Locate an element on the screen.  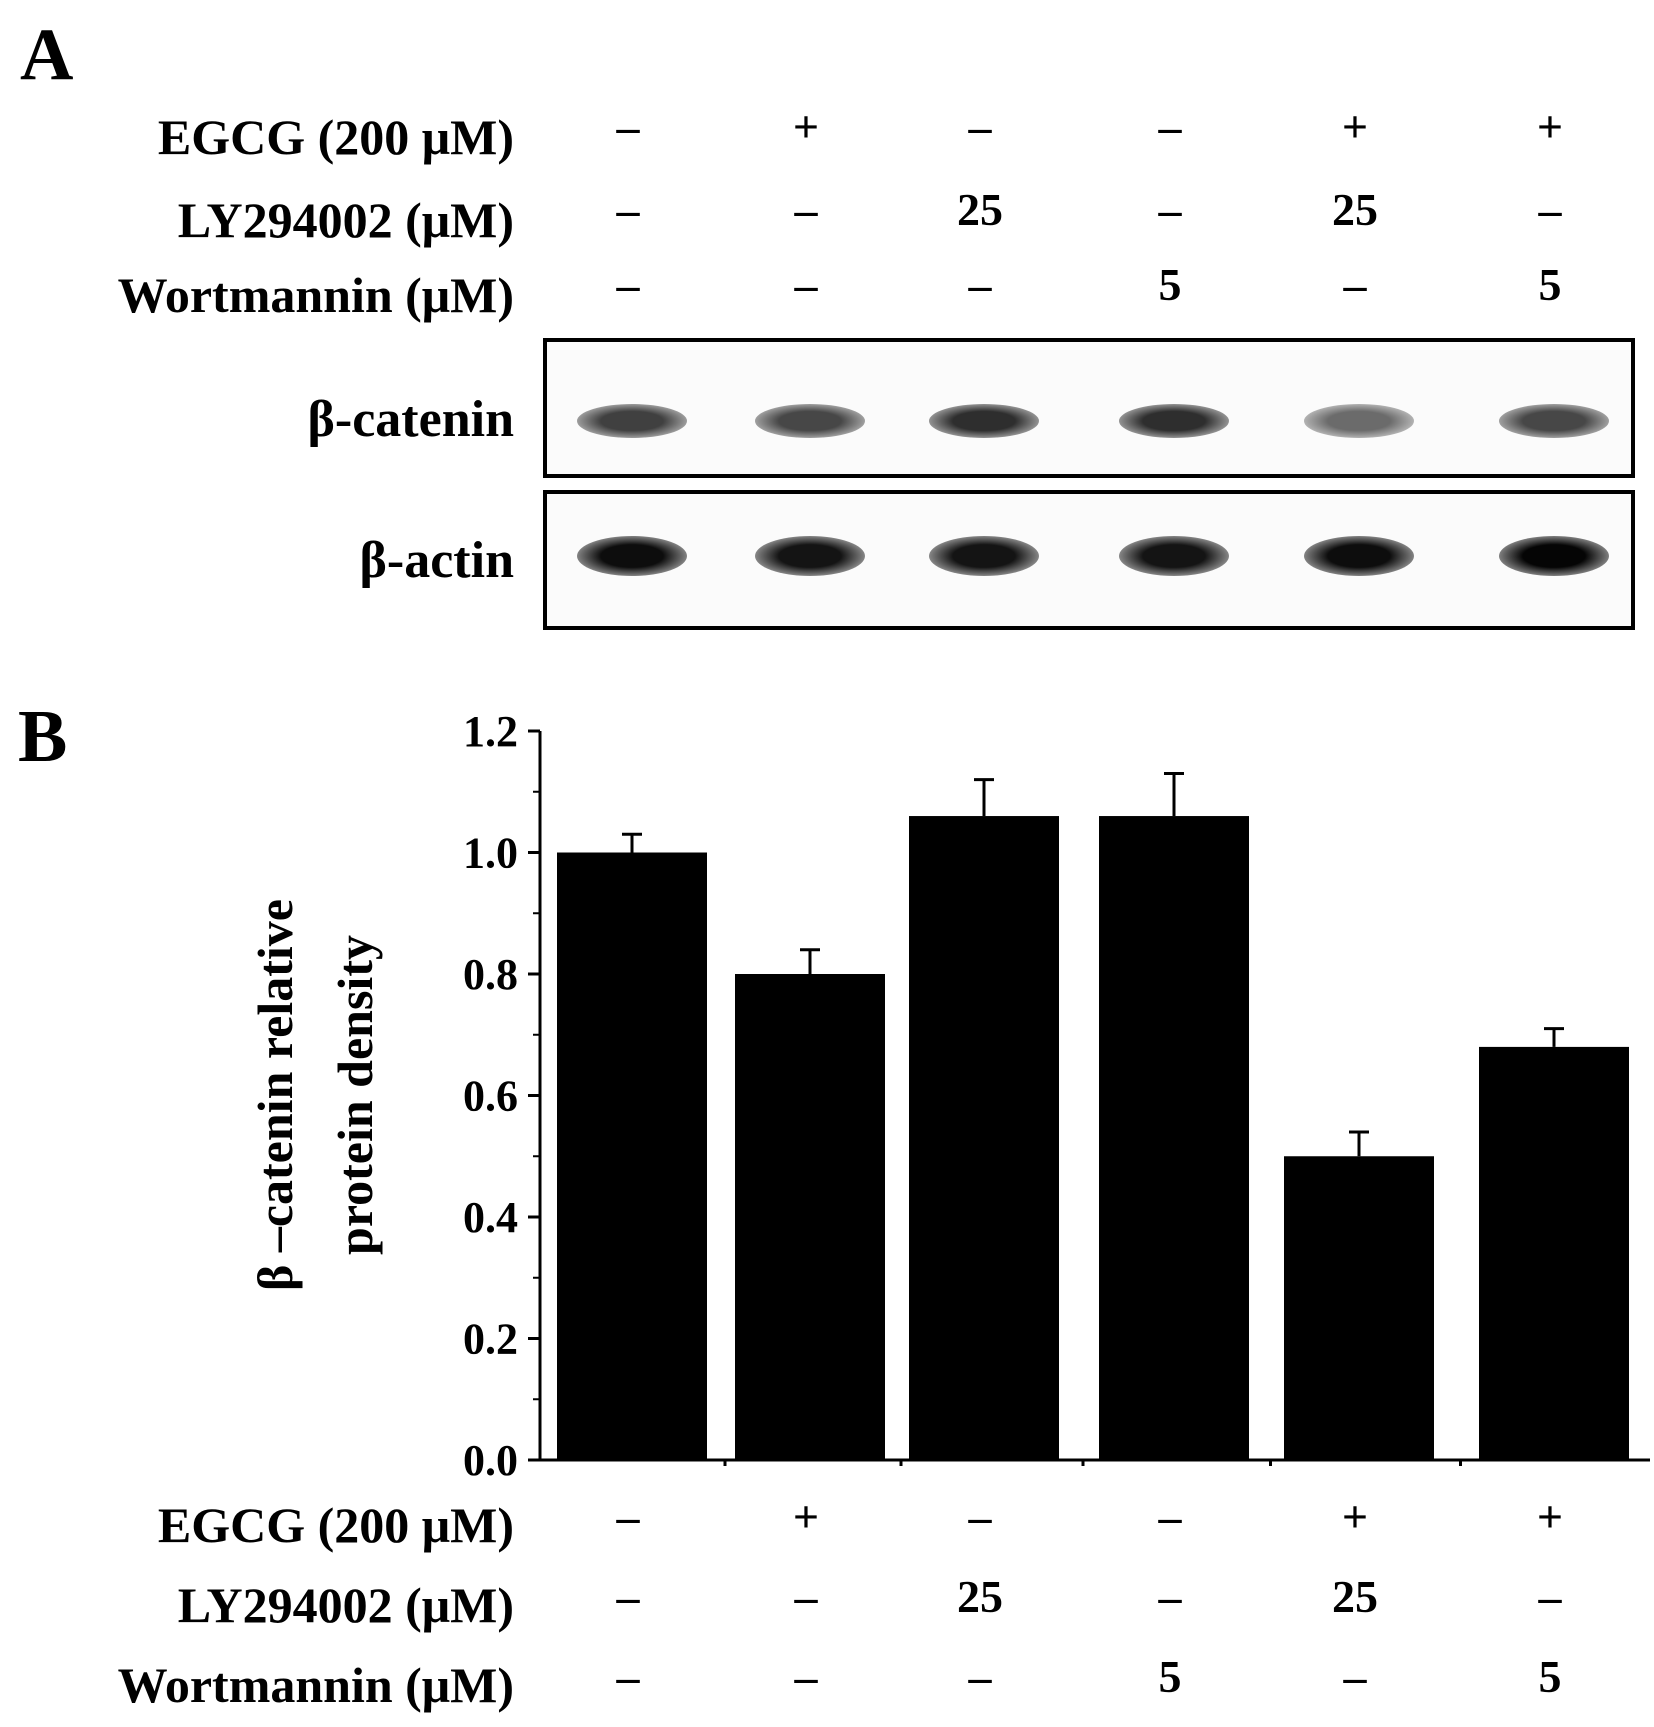
y-tick-label: 0.2 is located at coordinates (490, 1339).